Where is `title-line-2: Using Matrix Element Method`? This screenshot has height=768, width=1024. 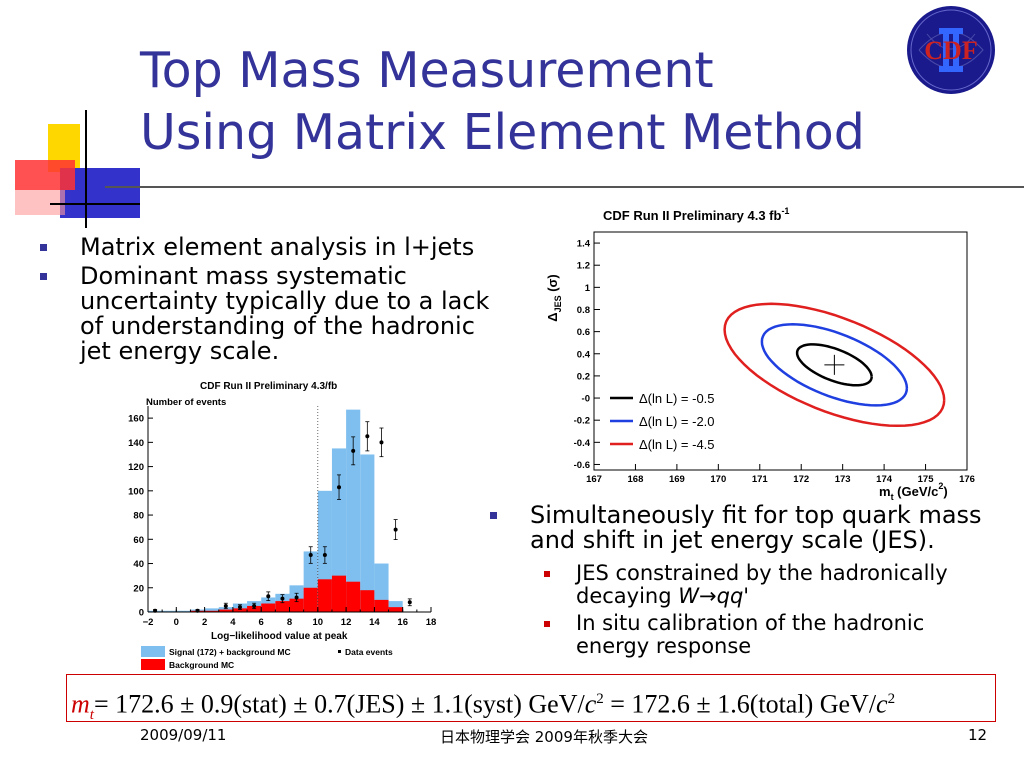 title-line-2: Using Matrix Element Method is located at coordinates (502, 132).